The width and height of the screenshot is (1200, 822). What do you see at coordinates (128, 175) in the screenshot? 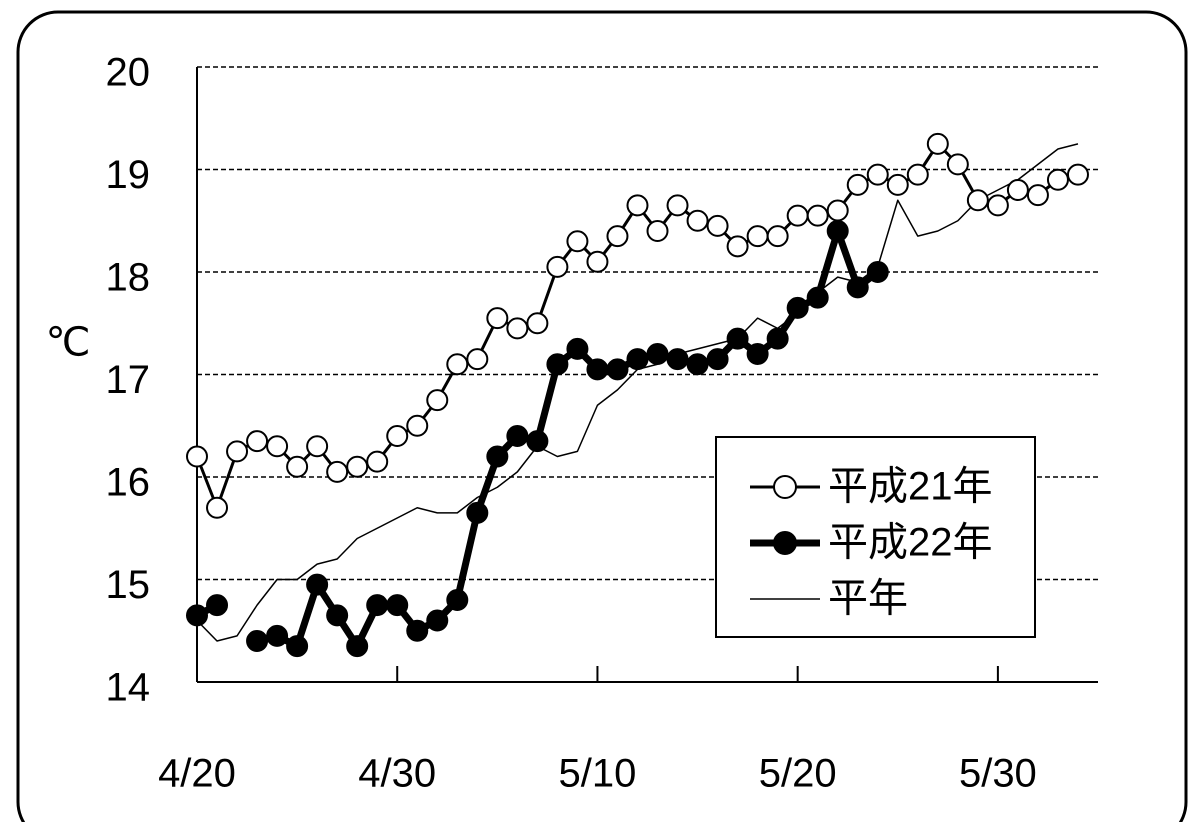
I see `y-tick-label: 19` at bounding box center [128, 175].